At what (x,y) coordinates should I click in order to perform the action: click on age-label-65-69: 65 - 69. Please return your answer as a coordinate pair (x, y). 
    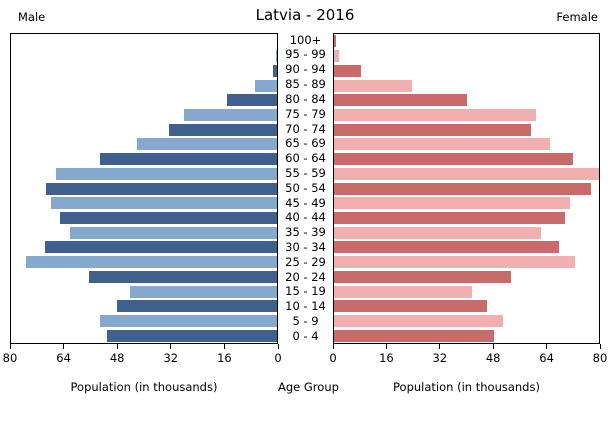
    Looking at the image, I should click on (305, 143).